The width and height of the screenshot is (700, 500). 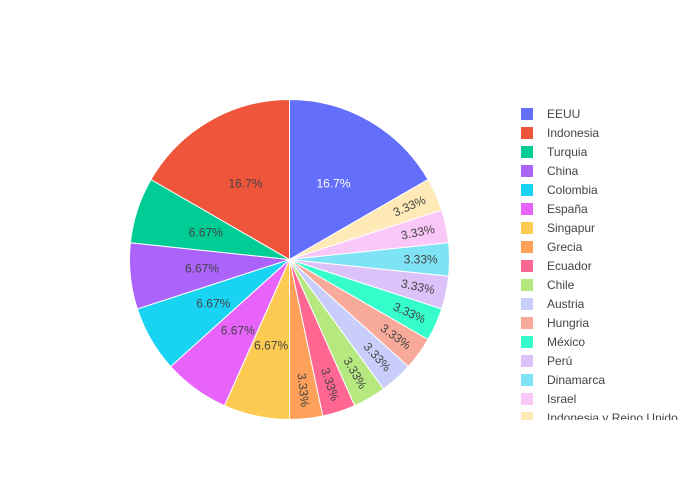 I want to click on legend-swatch-indonesia, so click(x=527, y=133).